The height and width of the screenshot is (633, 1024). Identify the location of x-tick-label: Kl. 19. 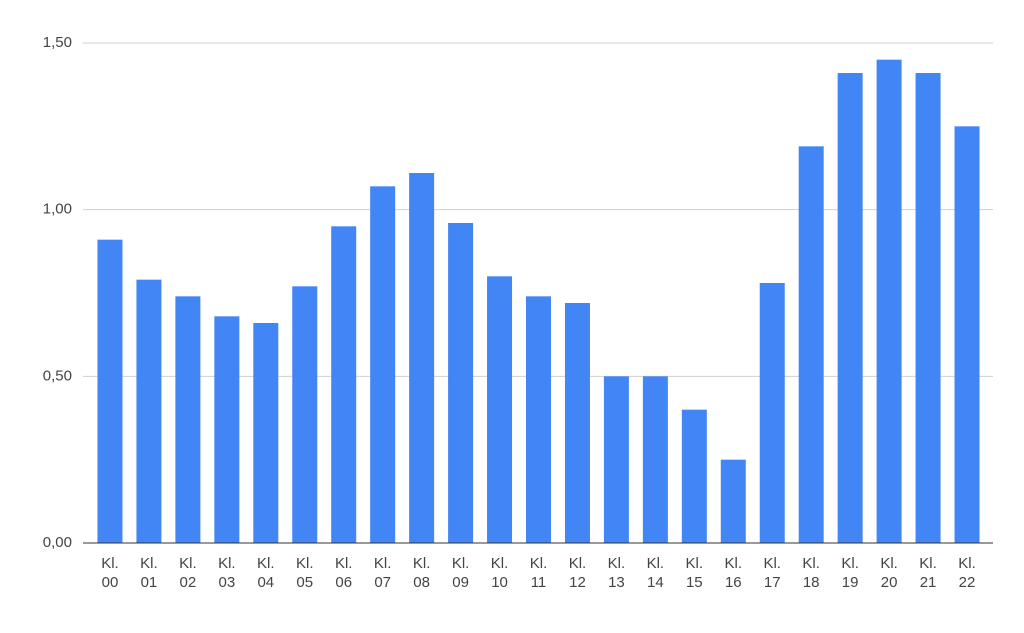
(850, 573).